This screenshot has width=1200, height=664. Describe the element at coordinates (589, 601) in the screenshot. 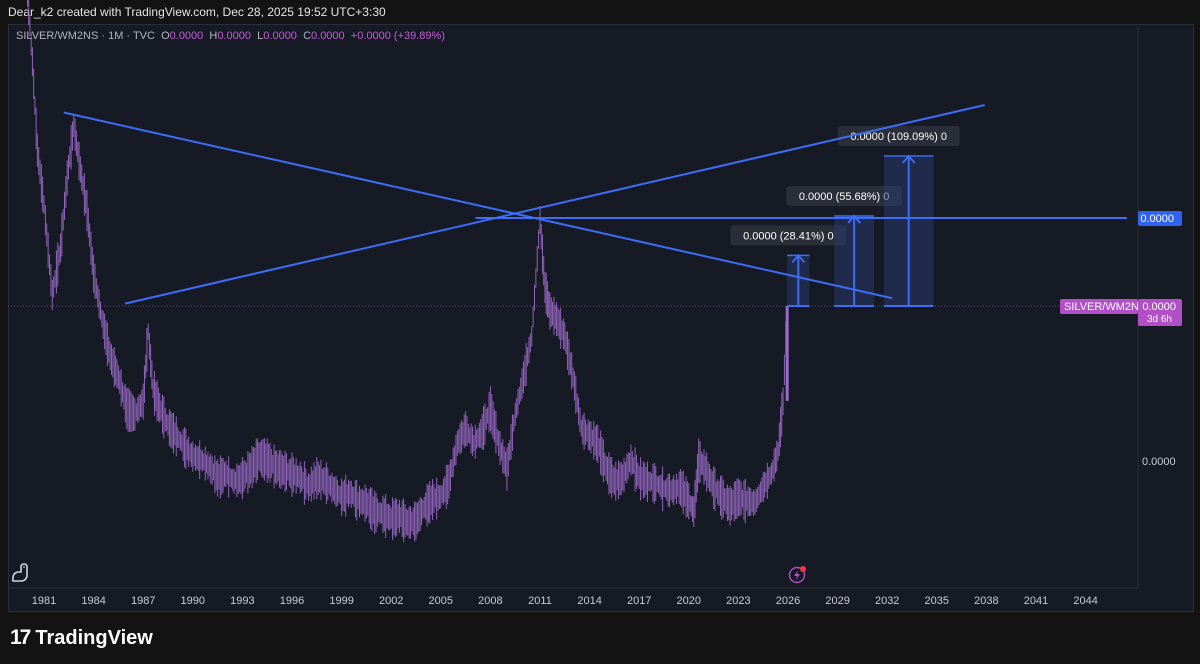

I see `x-tick-label: 2014` at that location.